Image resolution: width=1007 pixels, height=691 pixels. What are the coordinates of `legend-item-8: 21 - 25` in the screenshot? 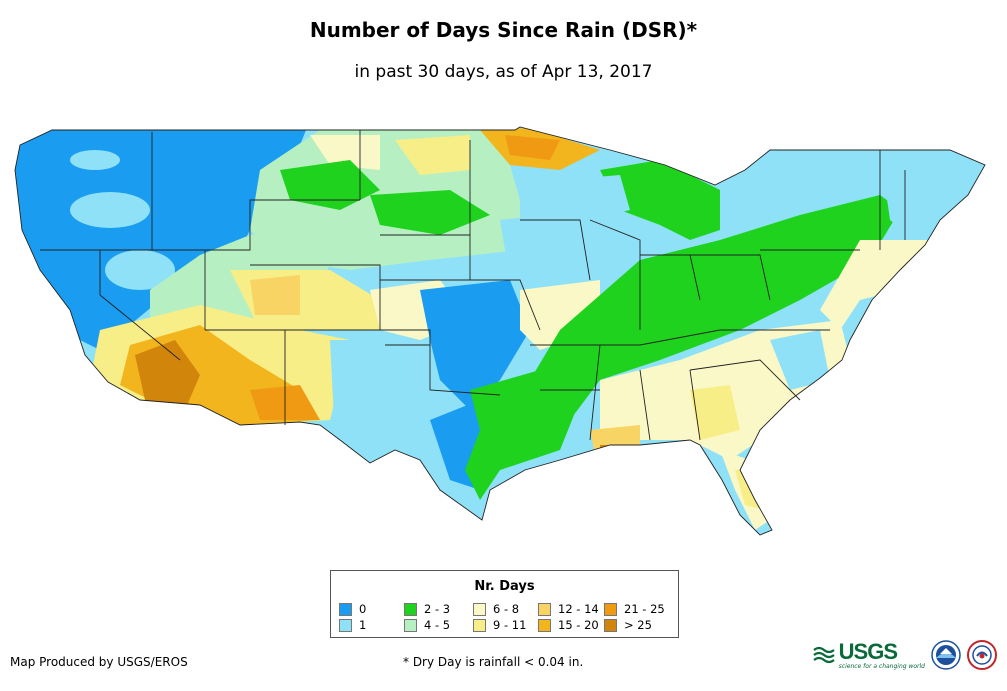 It's located at (634, 609).